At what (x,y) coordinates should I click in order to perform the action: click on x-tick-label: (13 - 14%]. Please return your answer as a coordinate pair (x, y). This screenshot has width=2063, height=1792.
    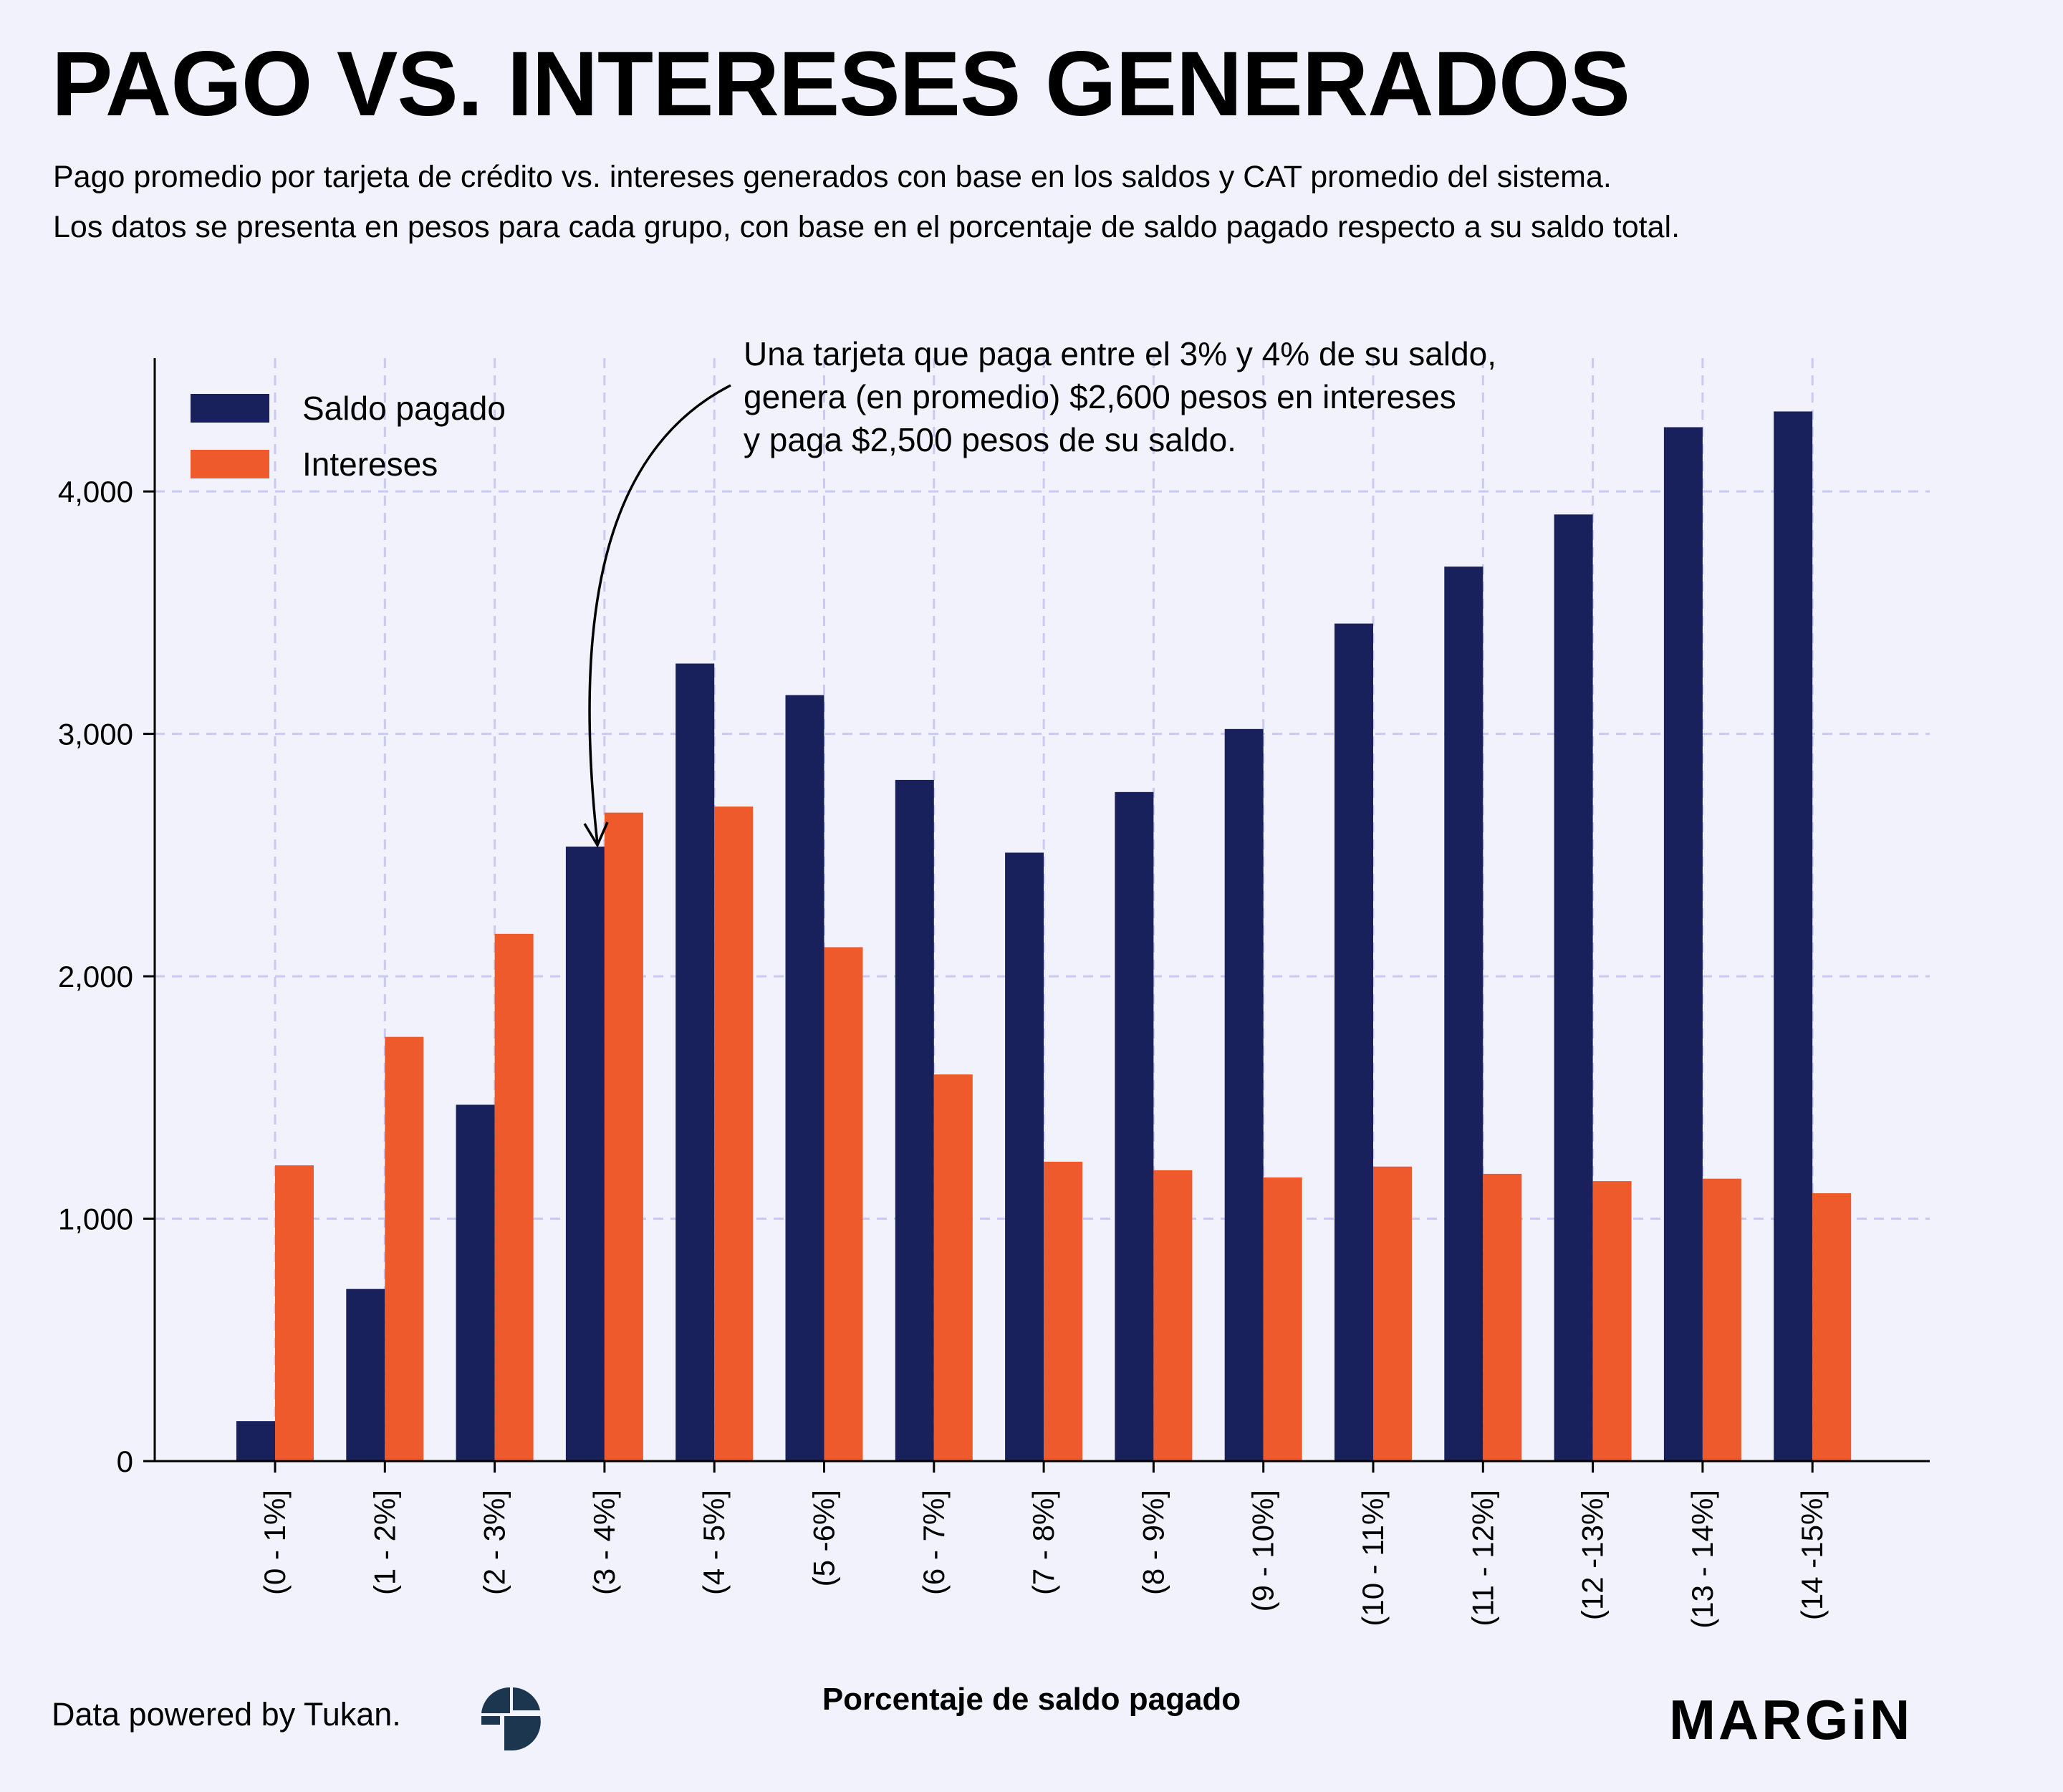
    Looking at the image, I should click on (1702, 1559).